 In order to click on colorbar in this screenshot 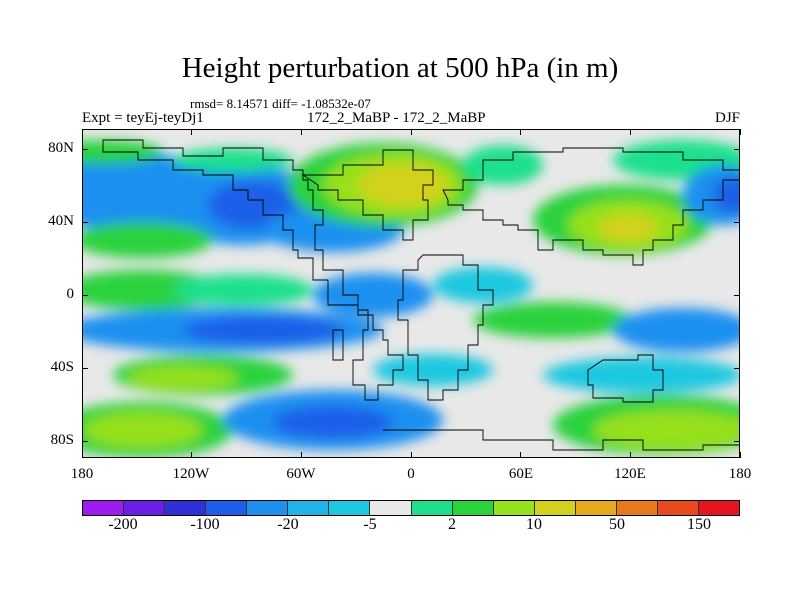, I will do `click(411, 508)`.